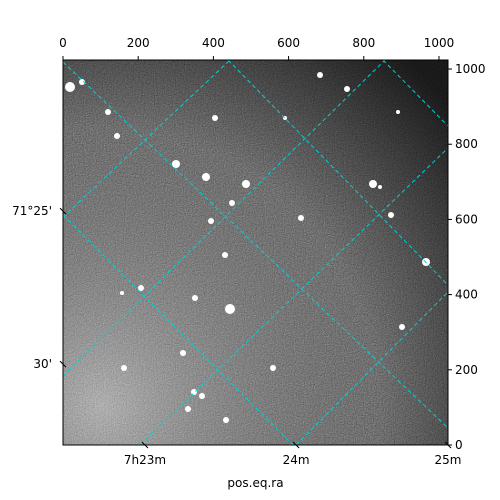 The height and width of the screenshot is (500, 500). I want to click on ra-tick-label: 25m, so click(448, 460).